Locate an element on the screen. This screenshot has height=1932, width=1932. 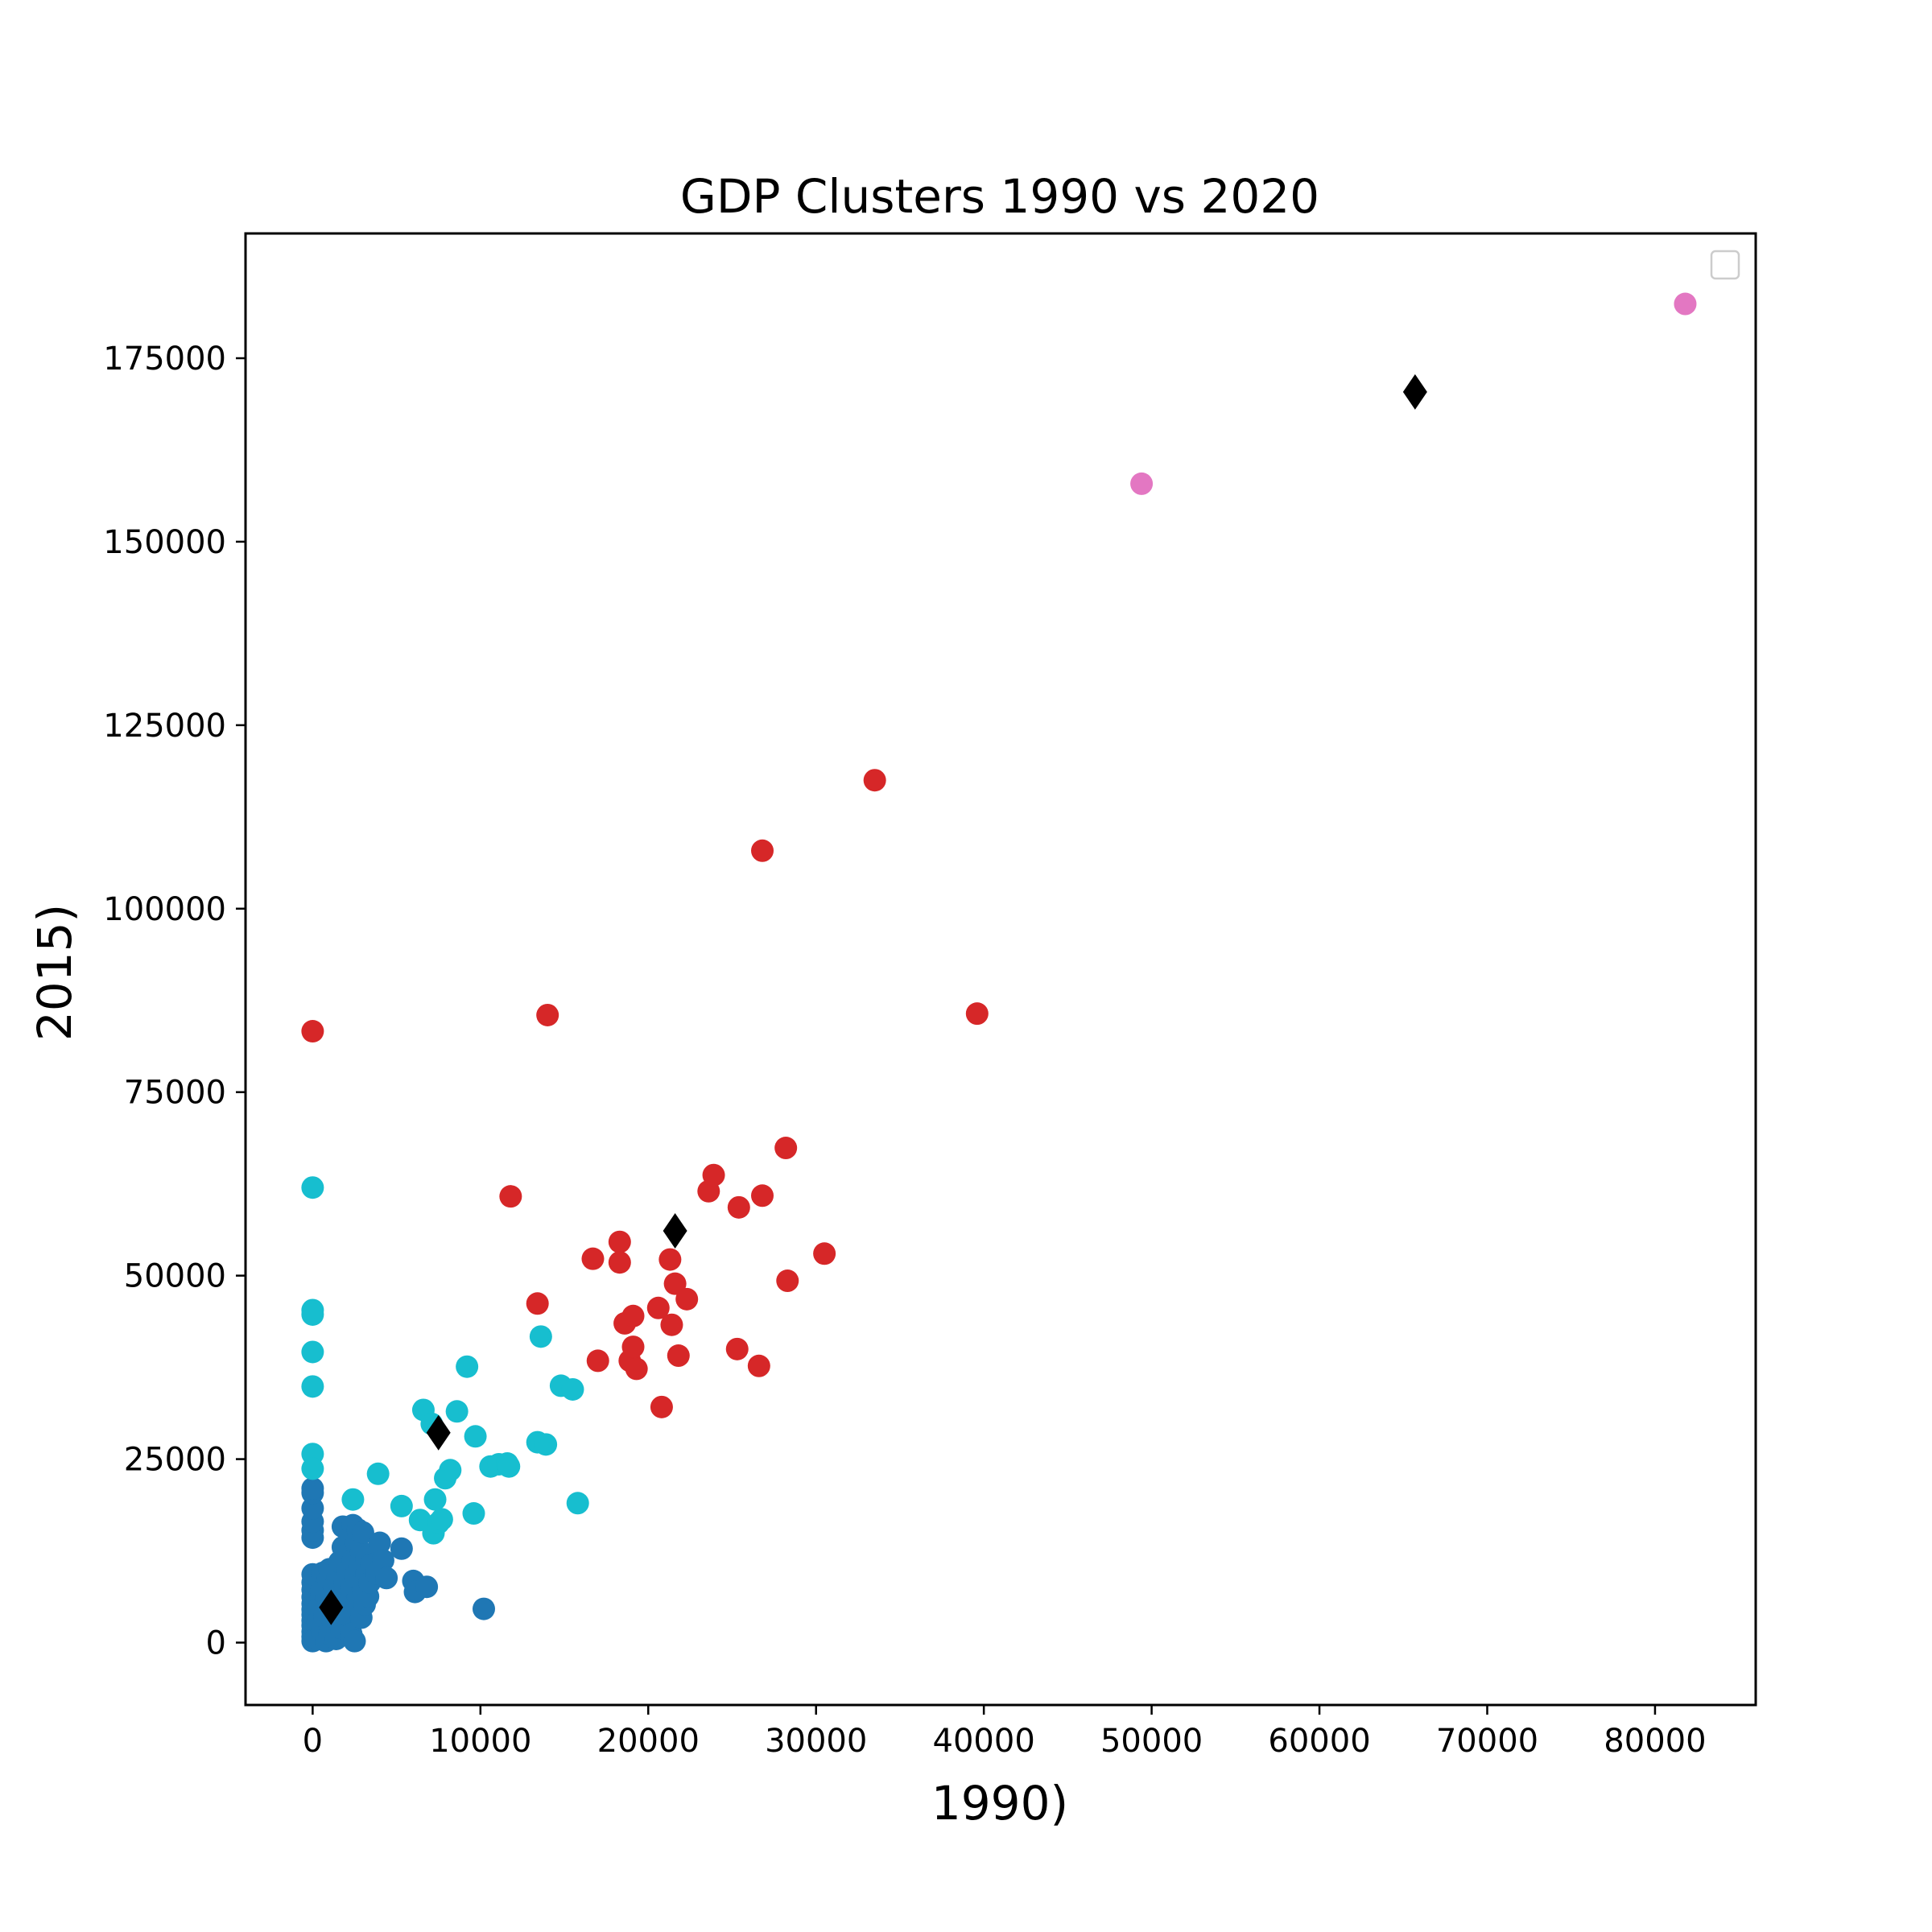
y-tick-label: 75000 is located at coordinates (175, 1093).